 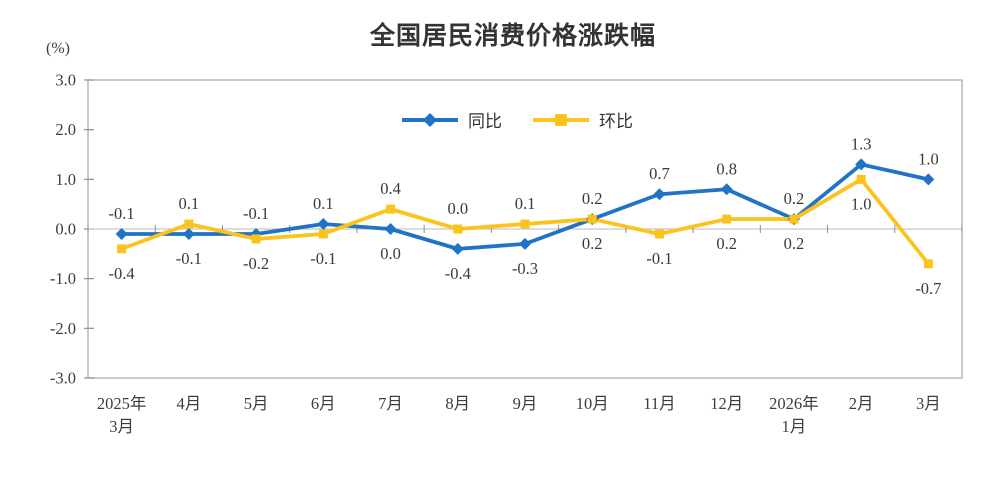 What do you see at coordinates (63, 378) in the screenshot?
I see `y-tick-label: -3.0` at bounding box center [63, 378].